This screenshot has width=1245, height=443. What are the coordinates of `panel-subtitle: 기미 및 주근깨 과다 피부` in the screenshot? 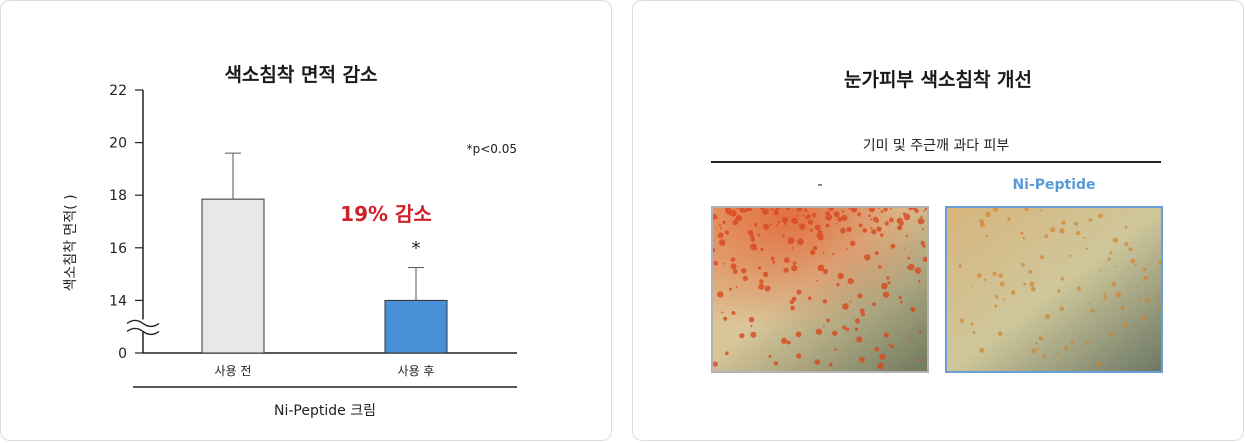 It's located at (936, 146).